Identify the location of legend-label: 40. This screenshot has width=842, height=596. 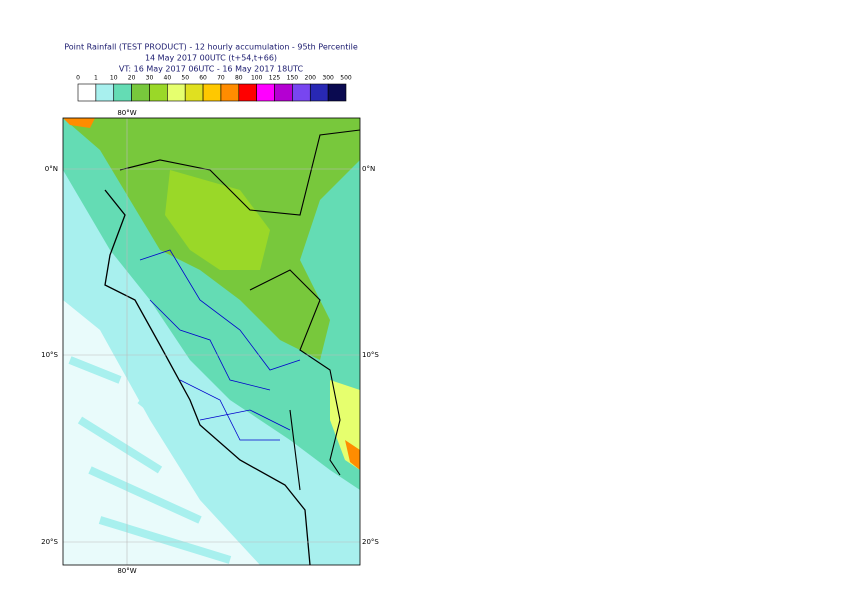
(168, 78).